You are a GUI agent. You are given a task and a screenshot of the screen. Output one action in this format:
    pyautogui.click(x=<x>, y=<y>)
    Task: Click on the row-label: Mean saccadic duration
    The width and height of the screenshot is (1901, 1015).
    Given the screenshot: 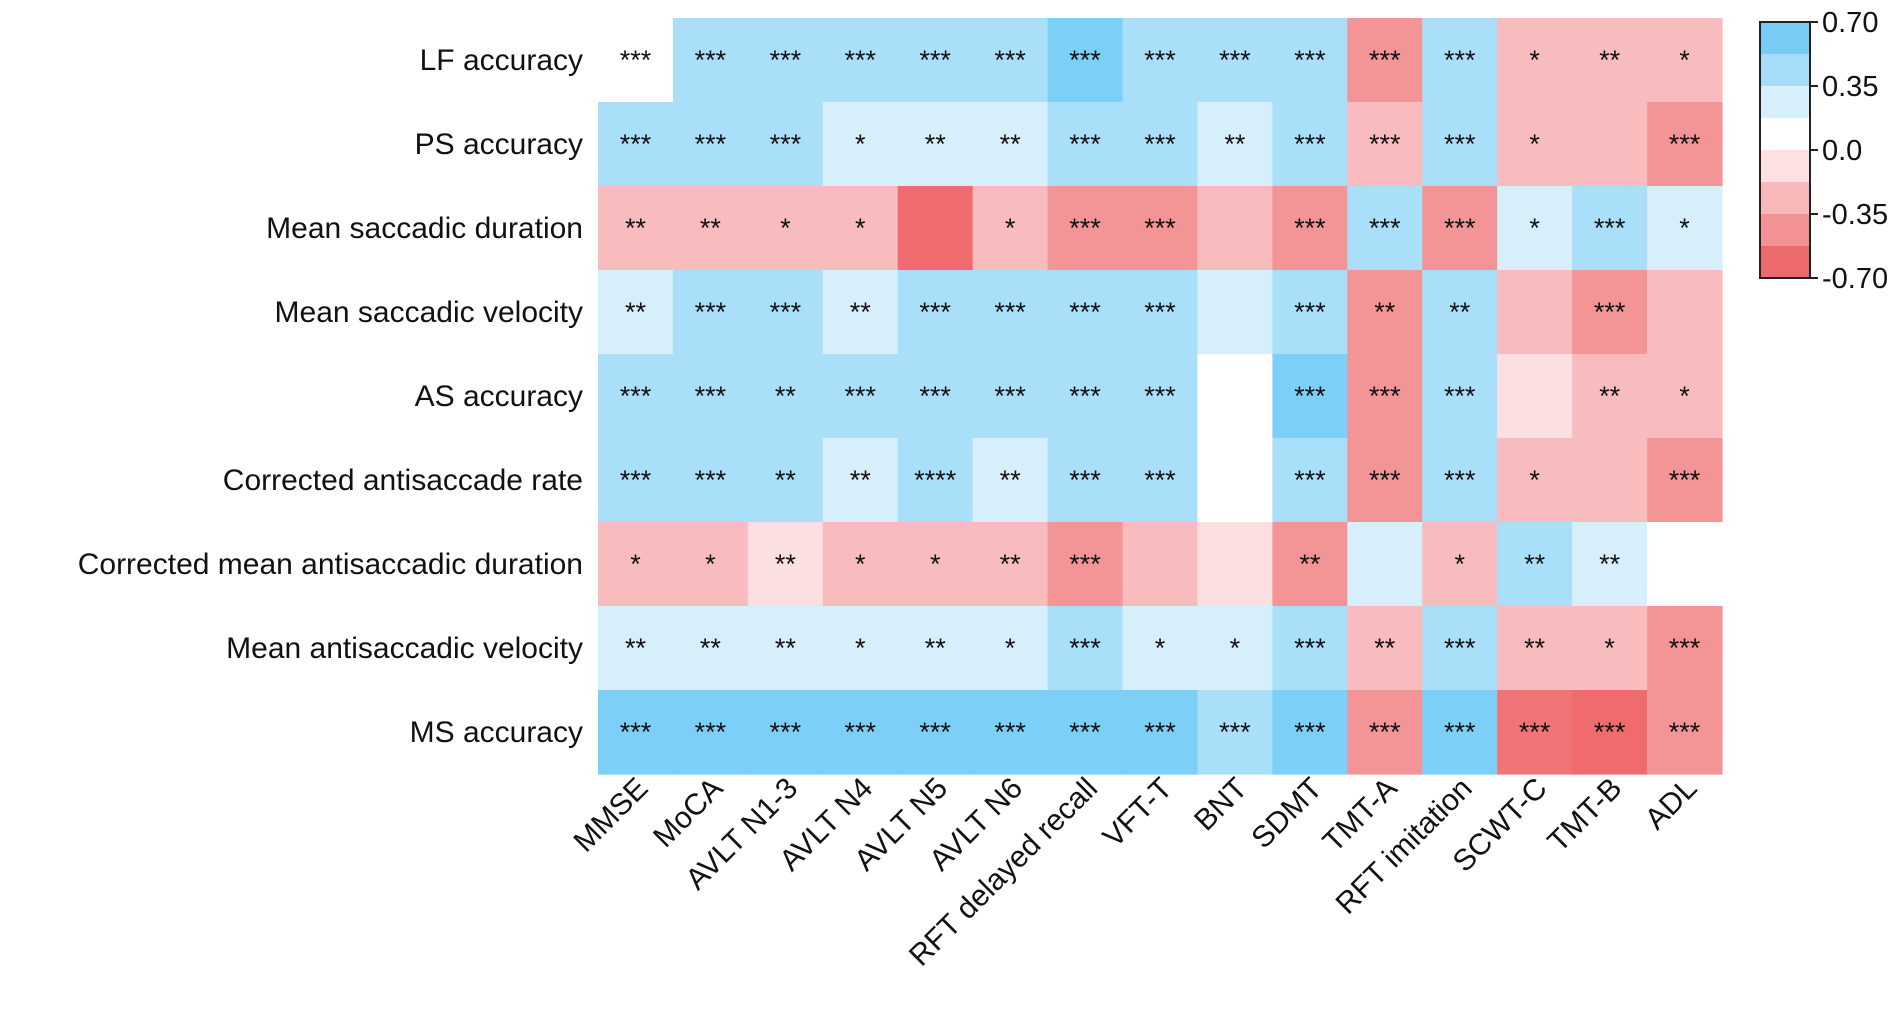 What is the action you would take?
    pyautogui.click(x=424, y=228)
    